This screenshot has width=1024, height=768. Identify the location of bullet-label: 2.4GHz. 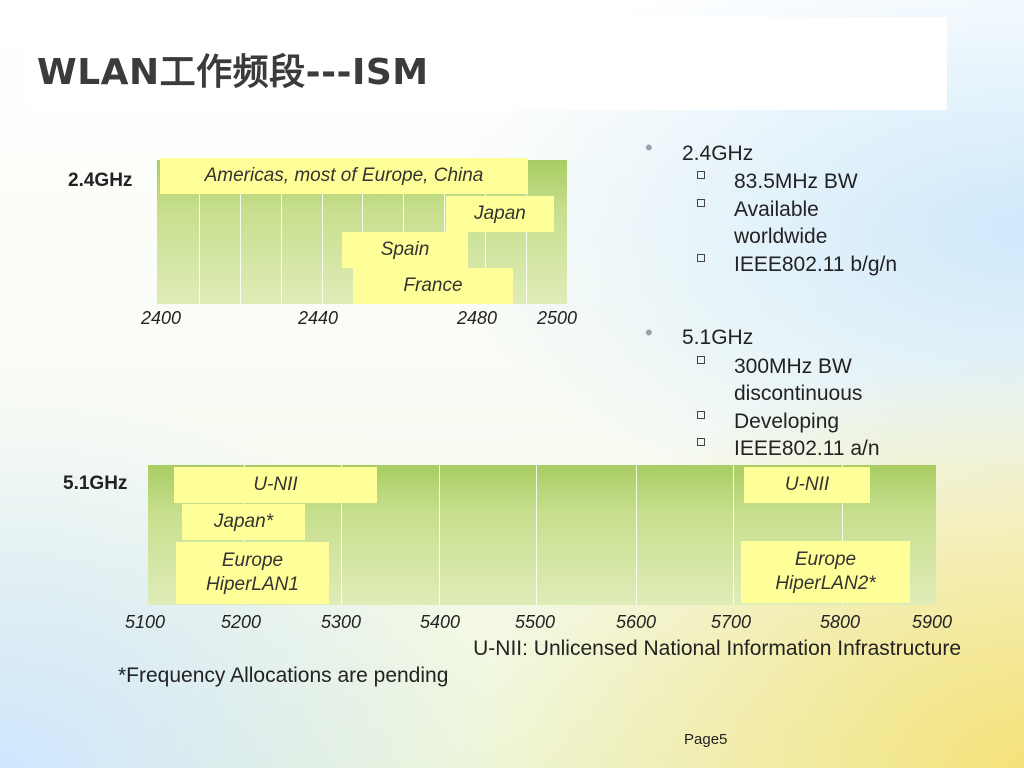
(718, 153).